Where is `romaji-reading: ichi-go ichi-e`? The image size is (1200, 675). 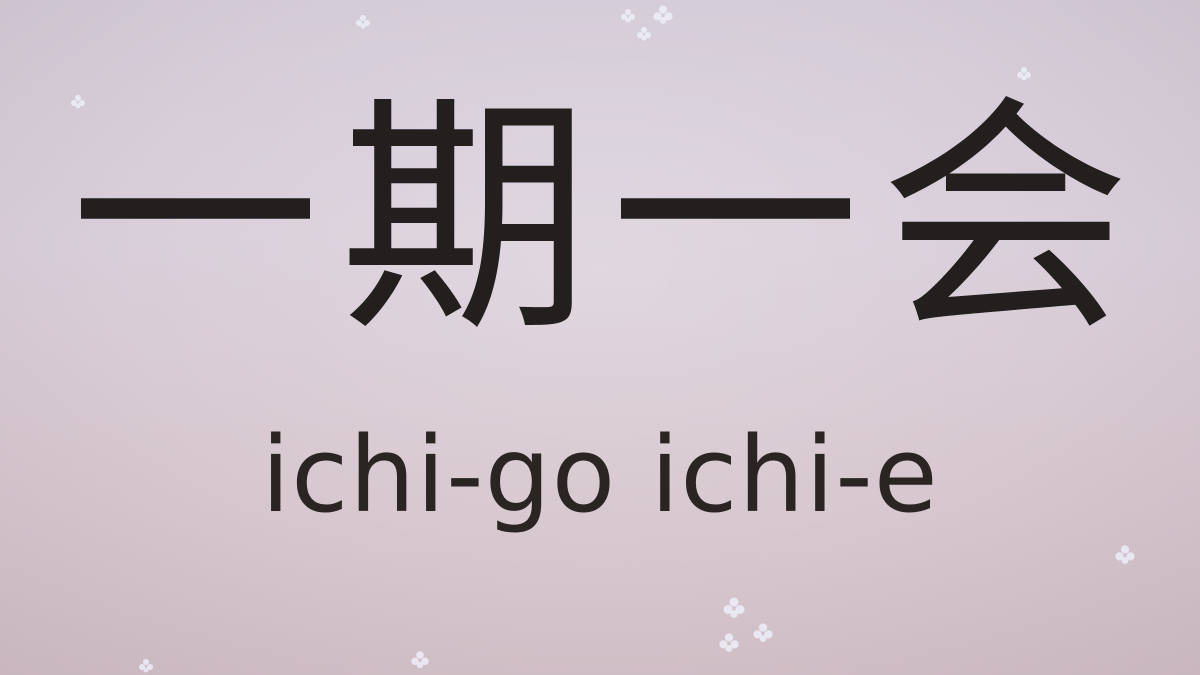 romaji-reading: ichi-go ichi-e is located at coordinates (600, 475).